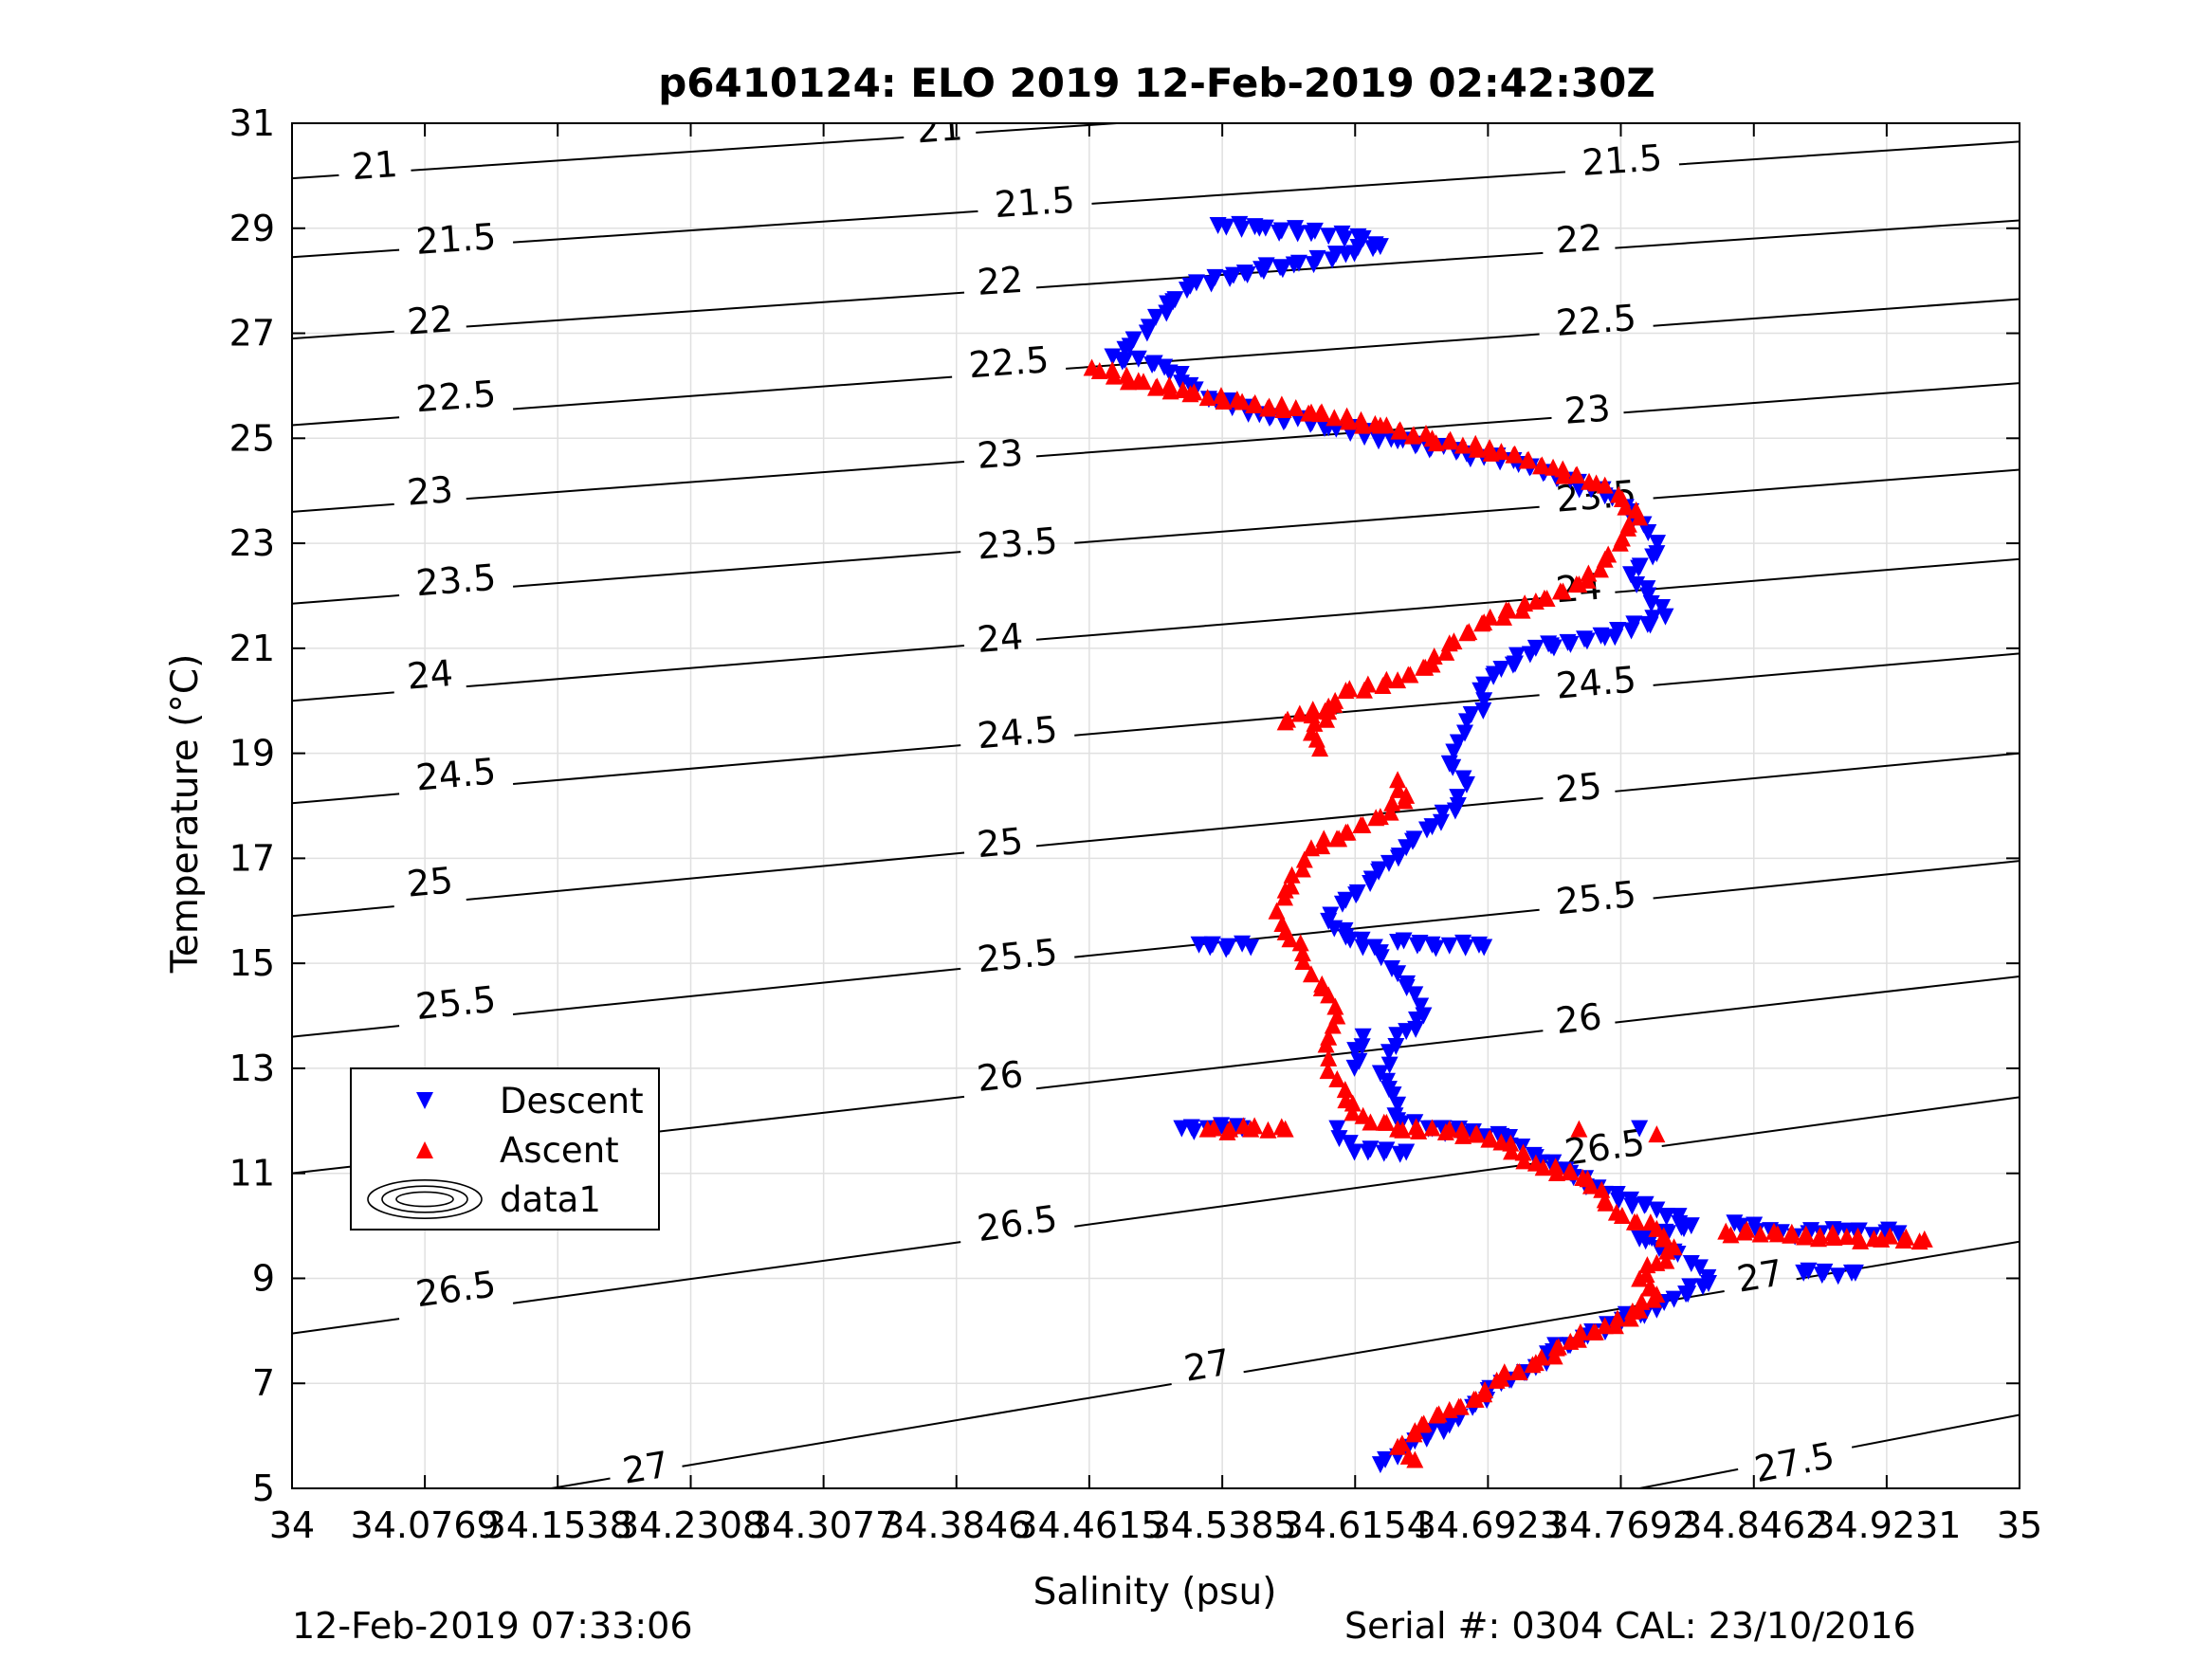 This screenshot has width=2212, height=1659. Describe the element at coordinates (1017, 1223) in the screenshot. I see `contour-label: 26.5` at that location.